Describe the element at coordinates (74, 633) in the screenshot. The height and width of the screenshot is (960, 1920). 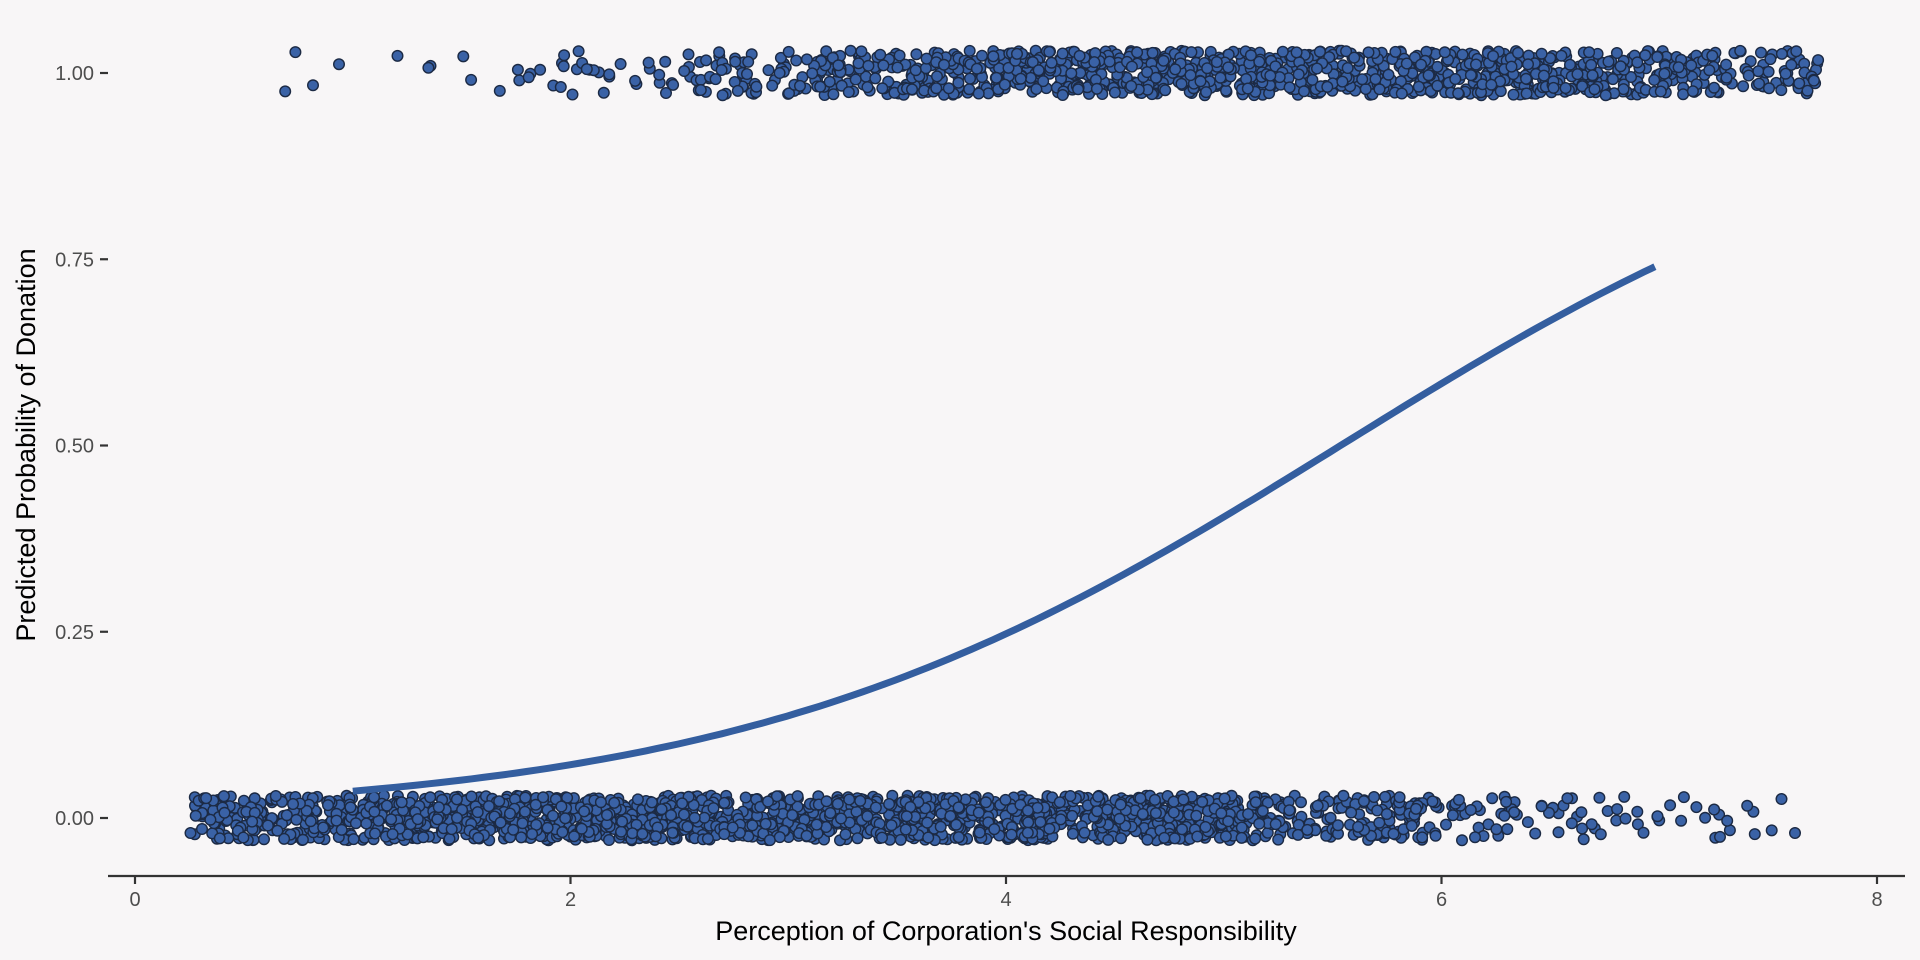
I see `y-tick-label: 0.25` at that location.